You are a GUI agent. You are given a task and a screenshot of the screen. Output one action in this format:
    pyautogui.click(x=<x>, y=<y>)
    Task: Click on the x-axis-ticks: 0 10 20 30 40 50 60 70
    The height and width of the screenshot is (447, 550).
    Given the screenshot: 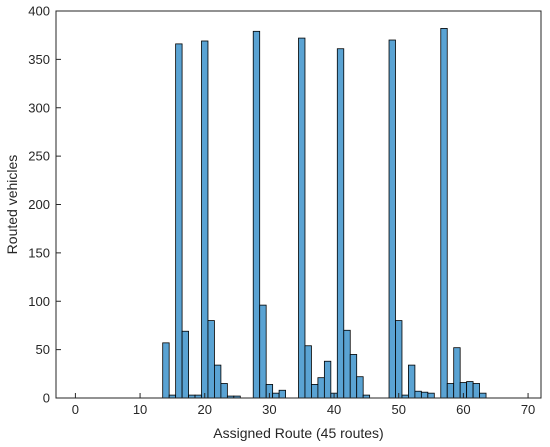 What is the action you would take?
    pyautogui.click(x=303, y=405)
    